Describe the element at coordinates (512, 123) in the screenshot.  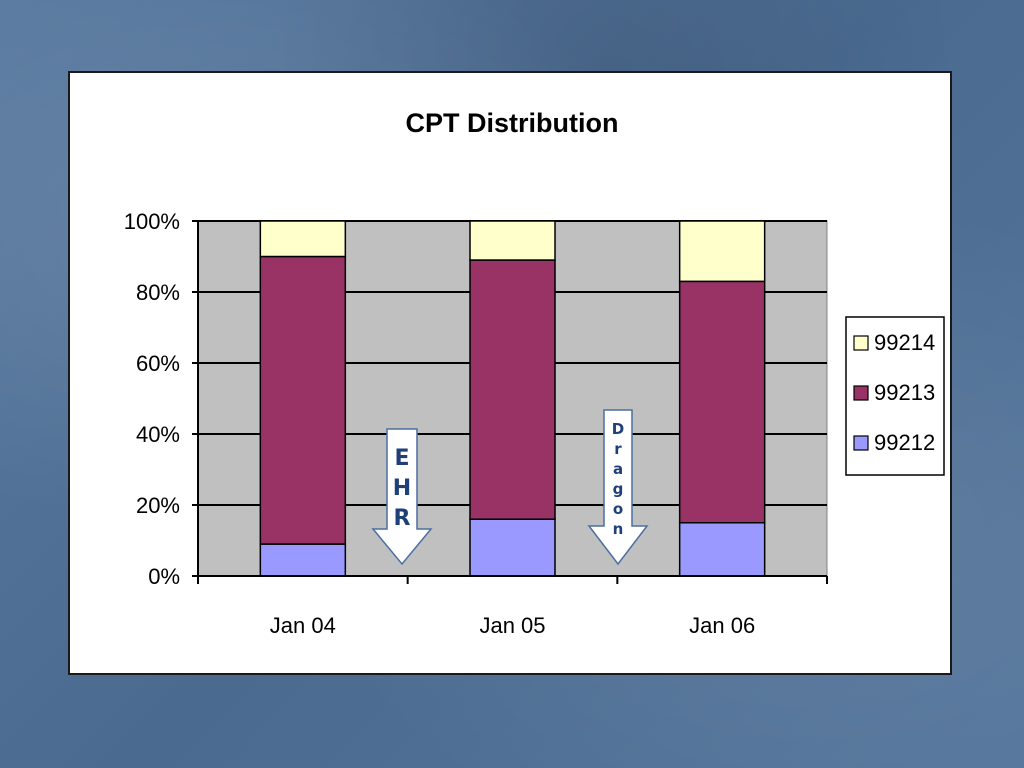
I see `chart-title: CPT Distribution` at that location.